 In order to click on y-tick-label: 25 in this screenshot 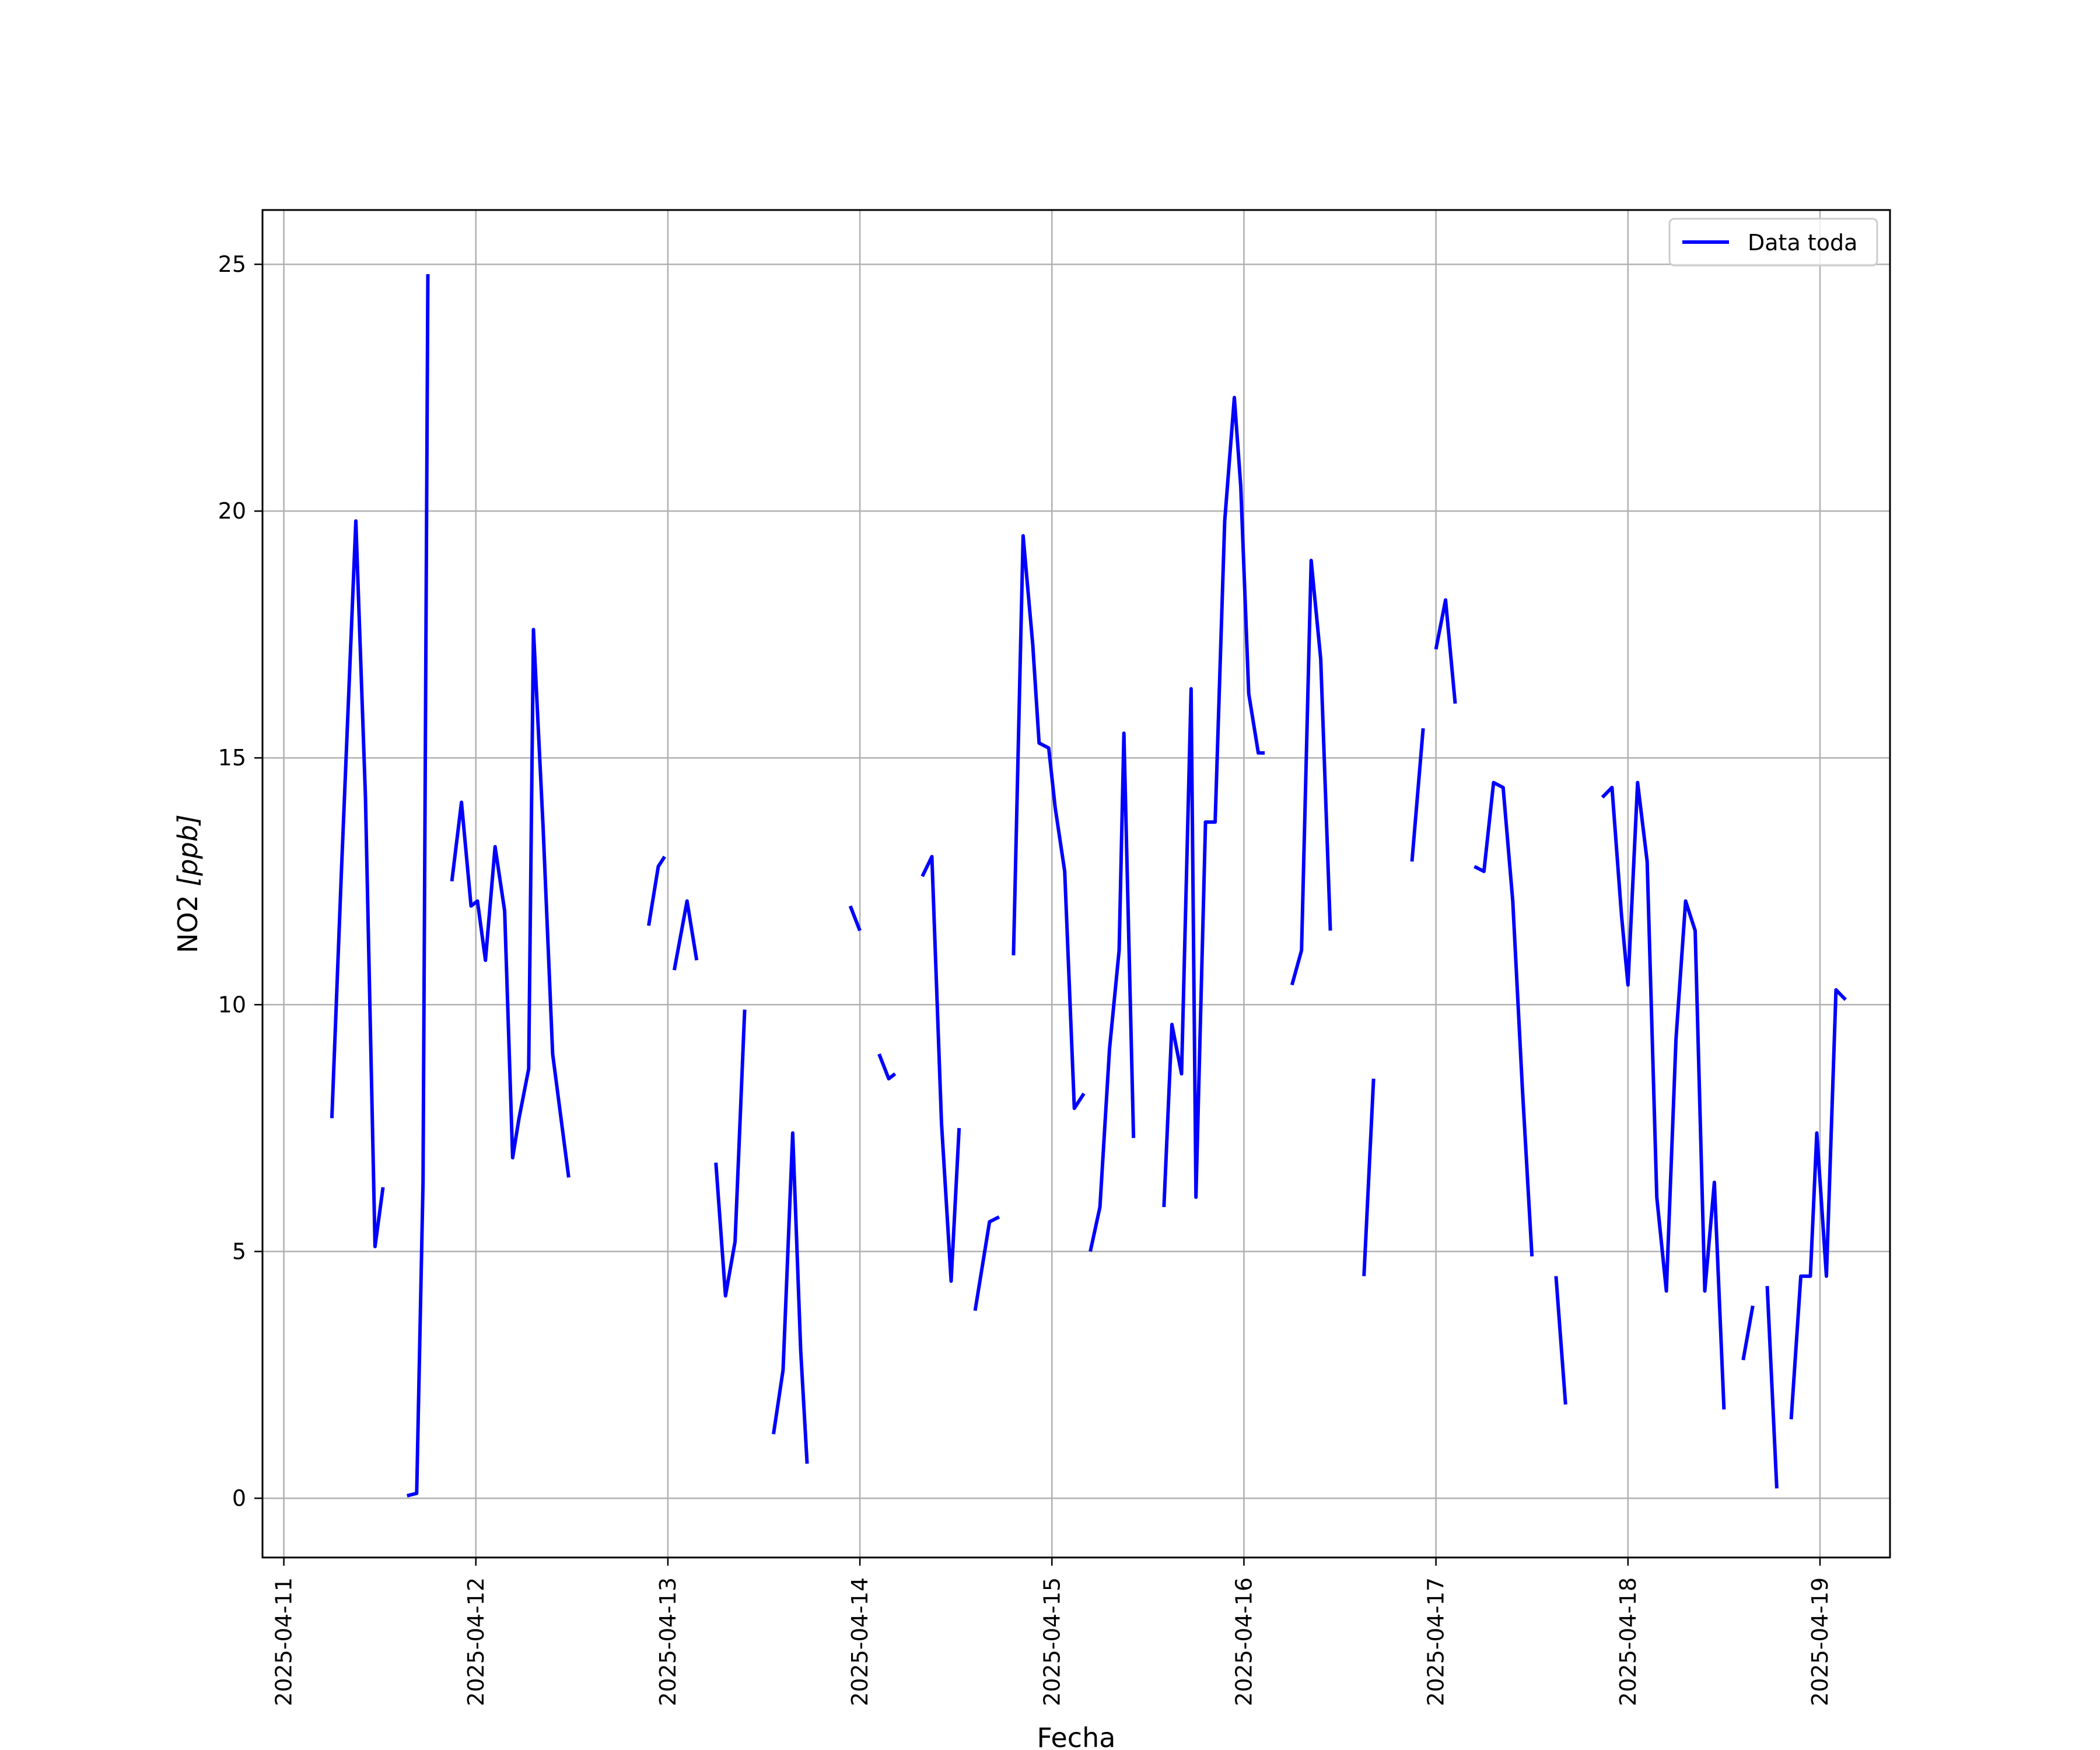, I will do `click(232, 264)`.